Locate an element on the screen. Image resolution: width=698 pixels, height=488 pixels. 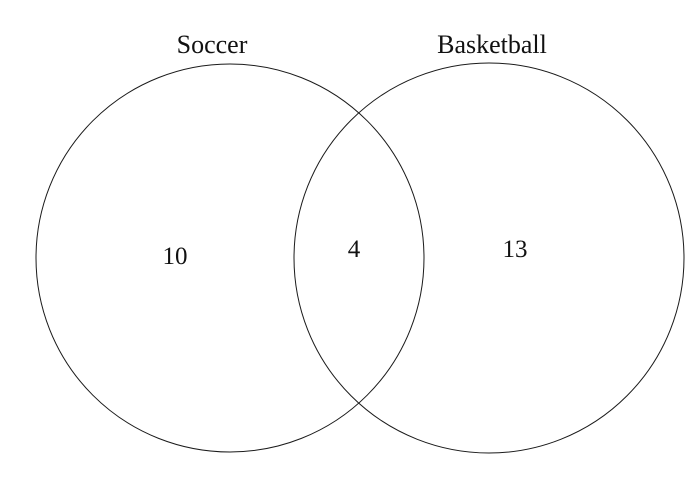
both-count: 4 is located at coordinates (354, 249).